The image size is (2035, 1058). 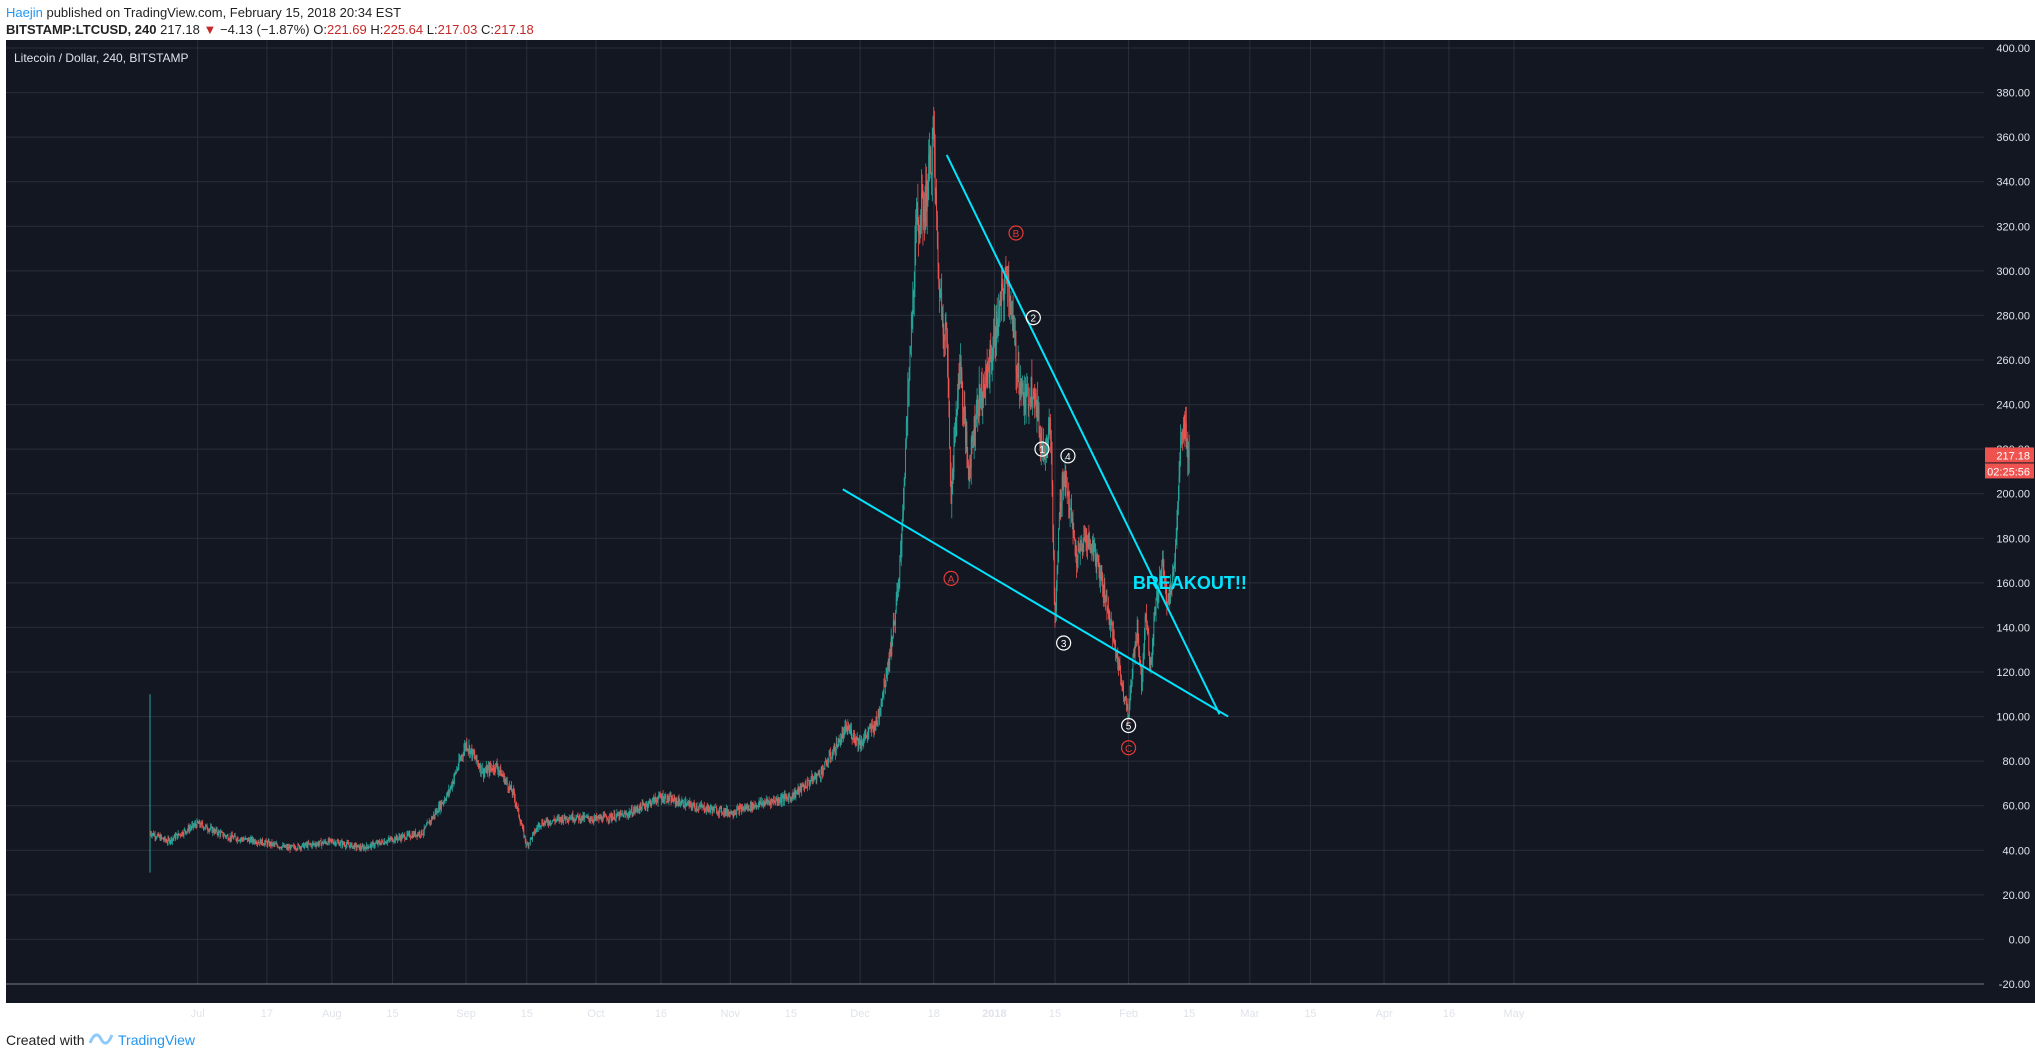 What do you see at coordinates (1035, 603) in the screenshot?
I see `trendline-lower` at bounding box center [1035, 603].